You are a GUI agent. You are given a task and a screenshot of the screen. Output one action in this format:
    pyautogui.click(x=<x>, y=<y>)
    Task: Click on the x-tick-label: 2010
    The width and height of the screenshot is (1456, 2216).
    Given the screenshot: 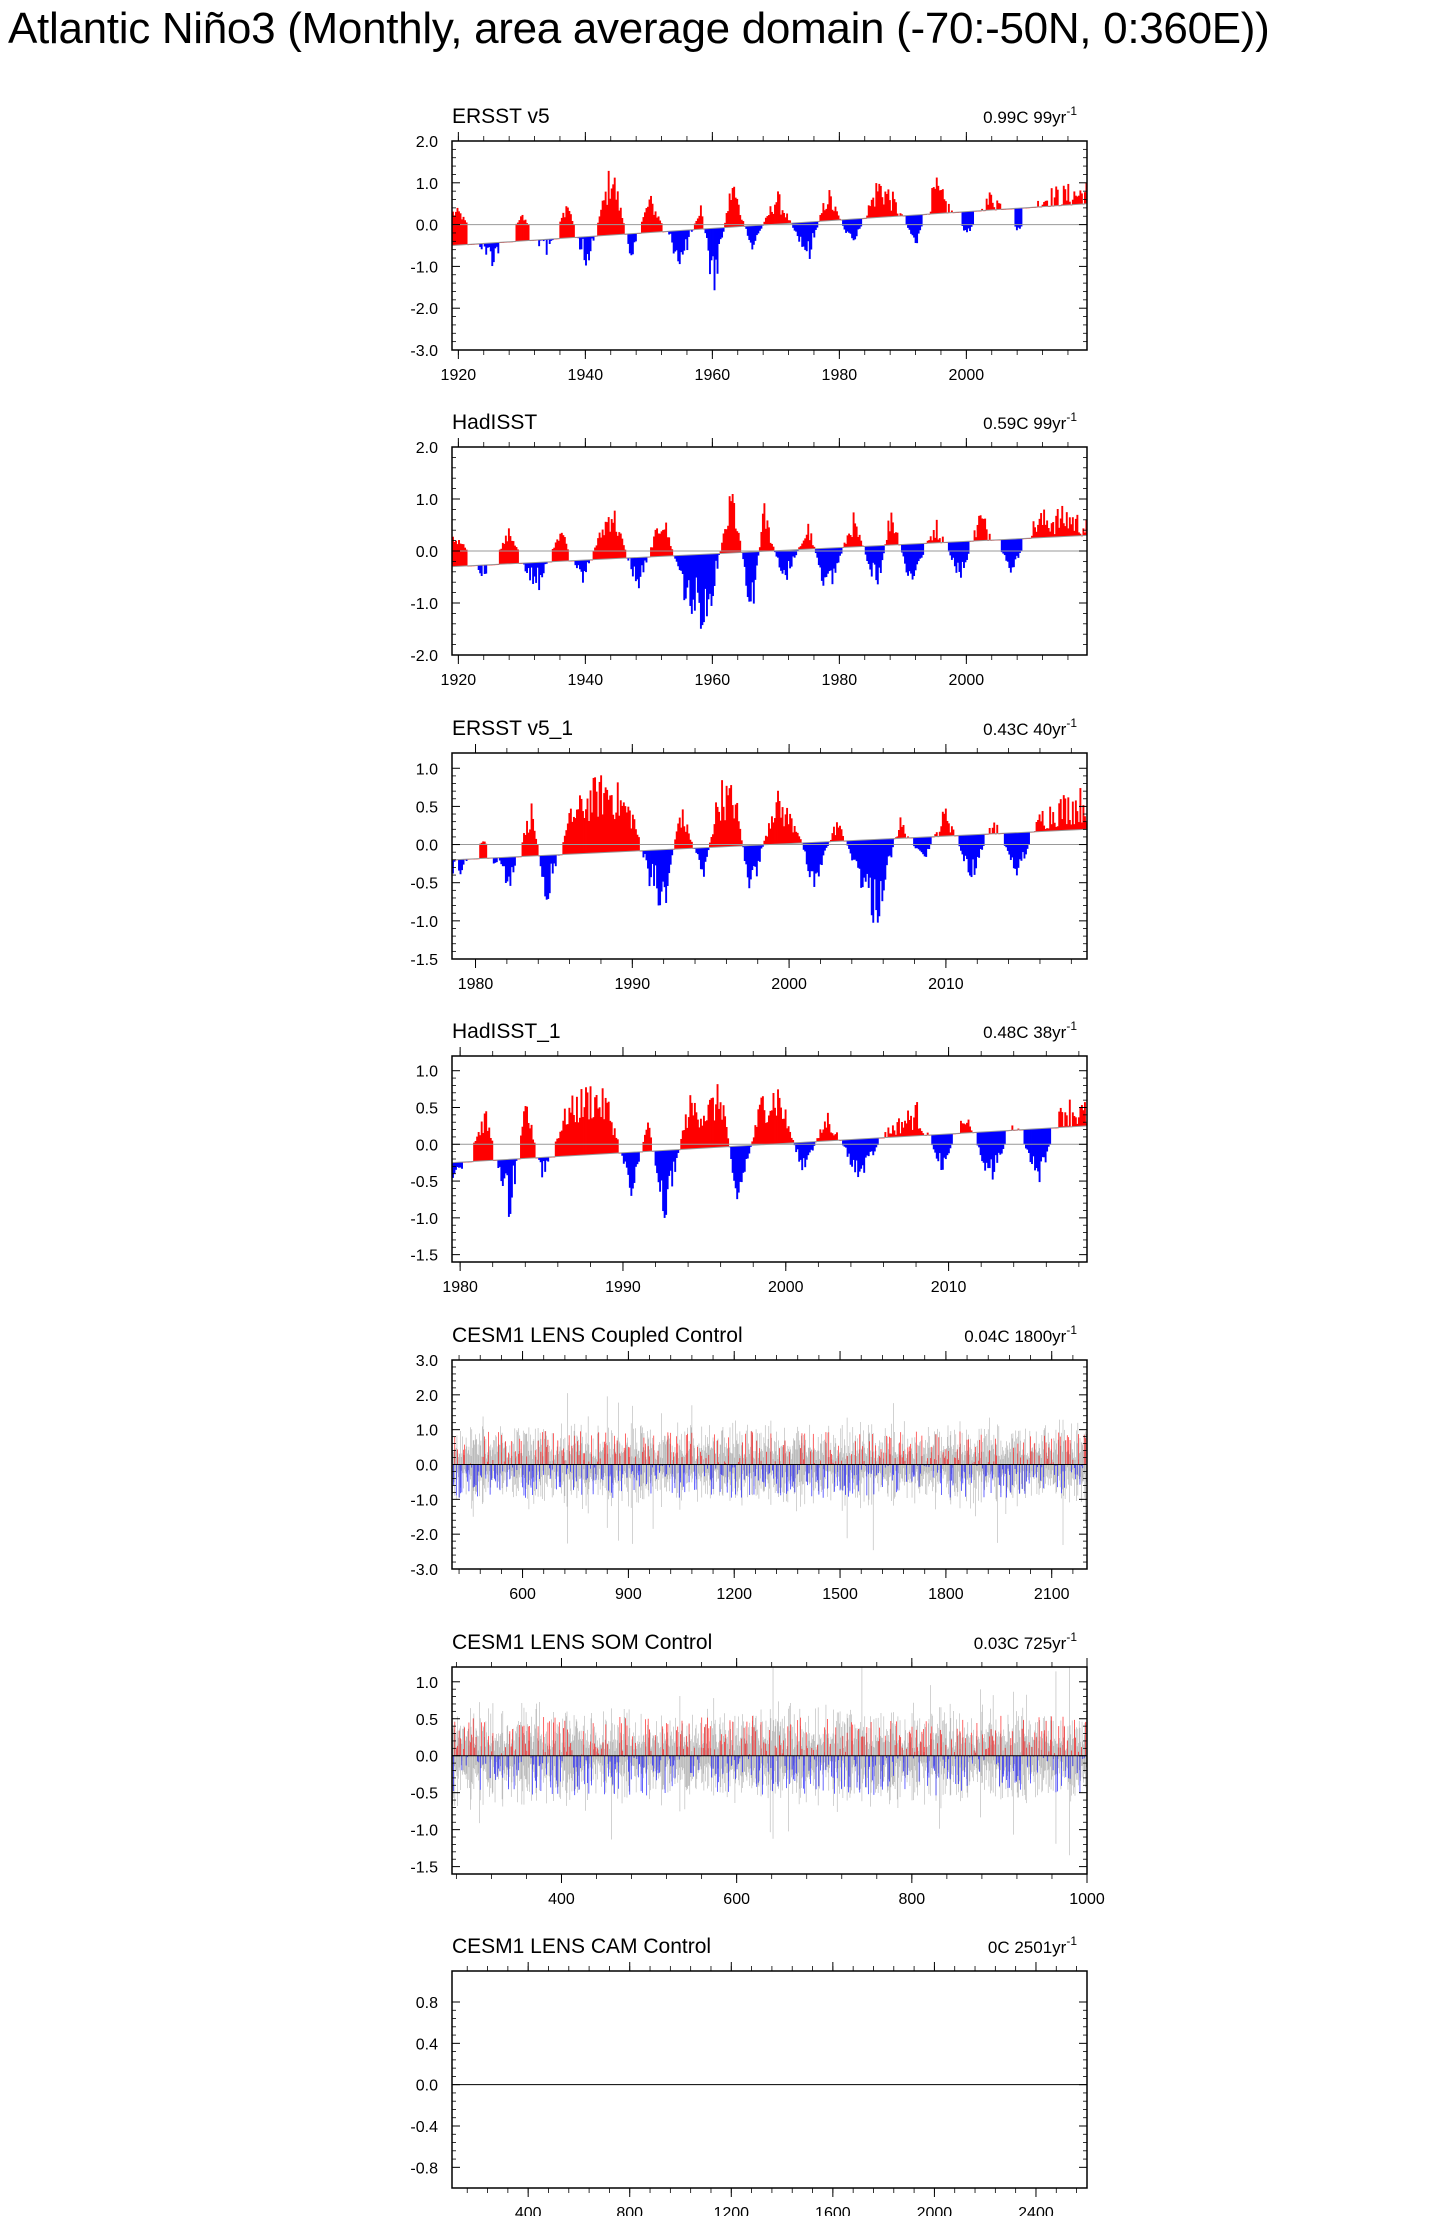 What is the action you would take?
    pyautogui.click(x=946, y=984)
    